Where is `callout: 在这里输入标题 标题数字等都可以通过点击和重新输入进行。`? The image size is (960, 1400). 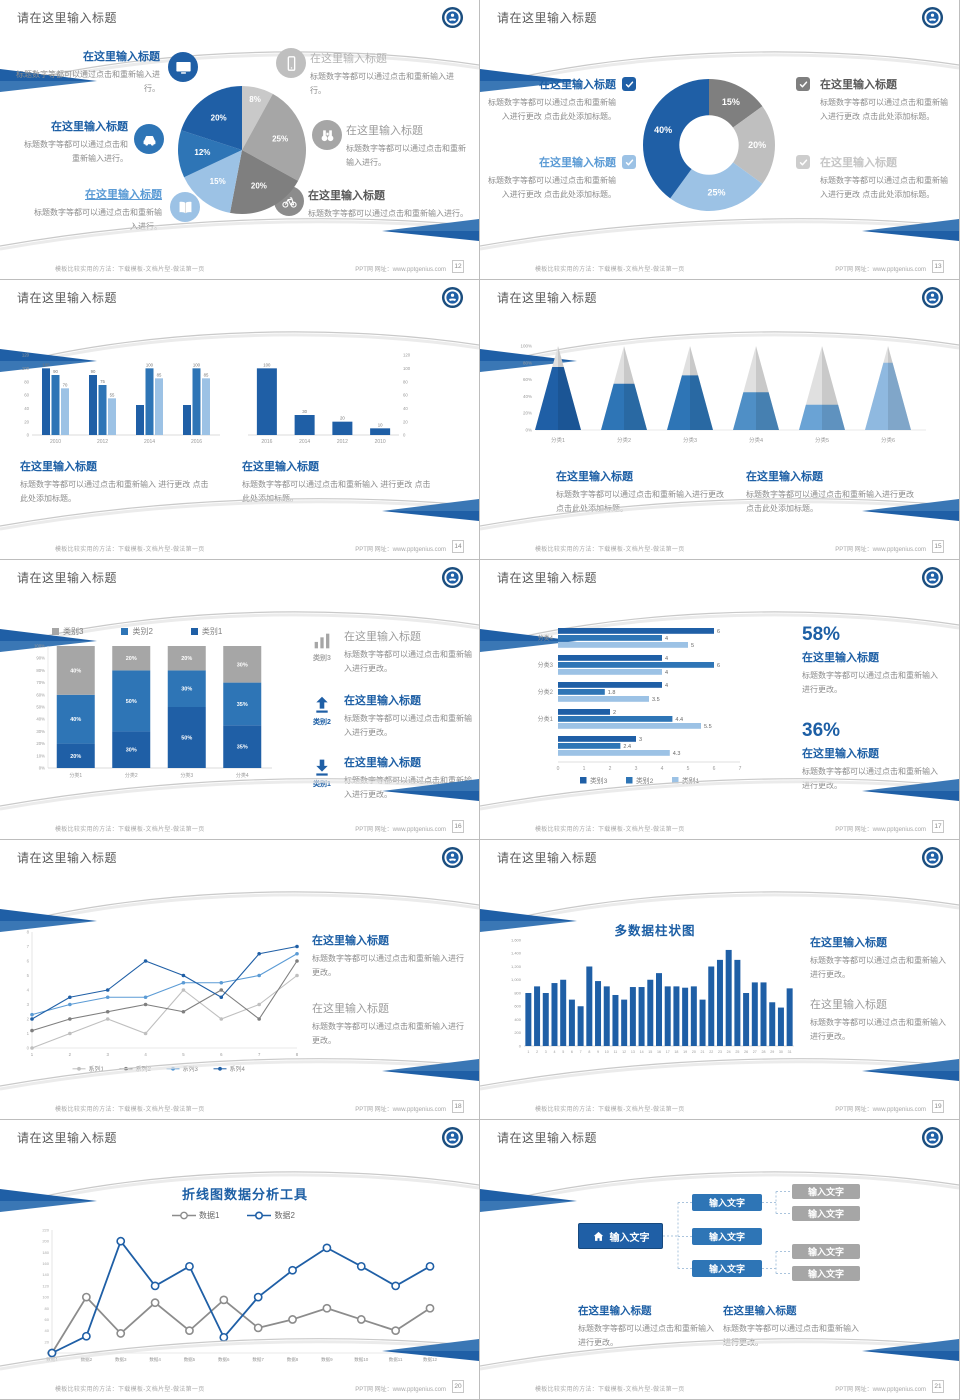
callout: 在这里输入标题 标题数字等都可以通过点击和重新输入进行。 is located at coordinates (407, 145).